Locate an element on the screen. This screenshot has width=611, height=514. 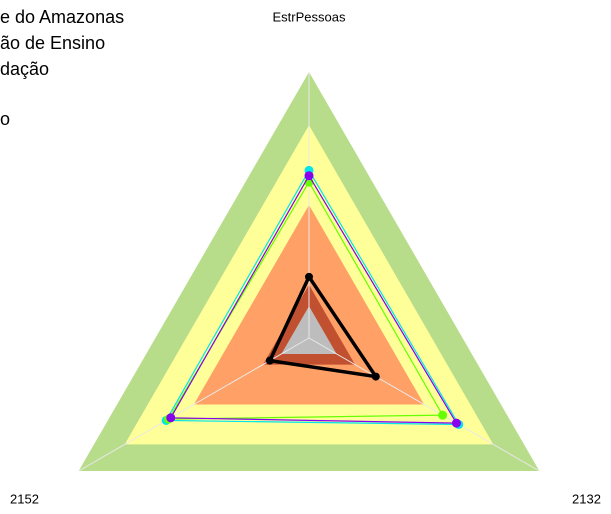
axis-label: 2132 is located at coordinates (586, 498).